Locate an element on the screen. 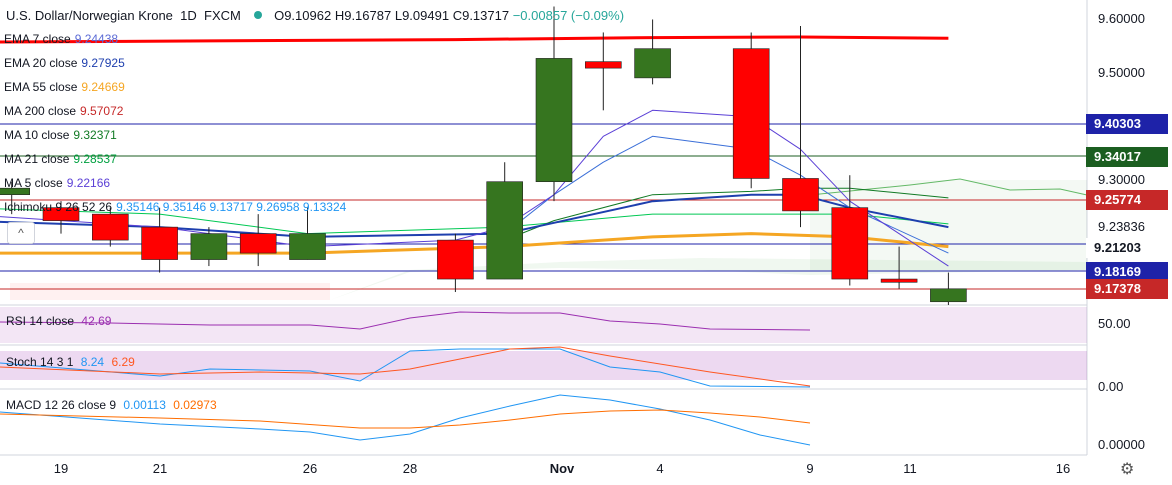 This screenshot has width=1172, height=485. legend-row: EMA 55 close 9.24669 is located at coordinates (64, 87).